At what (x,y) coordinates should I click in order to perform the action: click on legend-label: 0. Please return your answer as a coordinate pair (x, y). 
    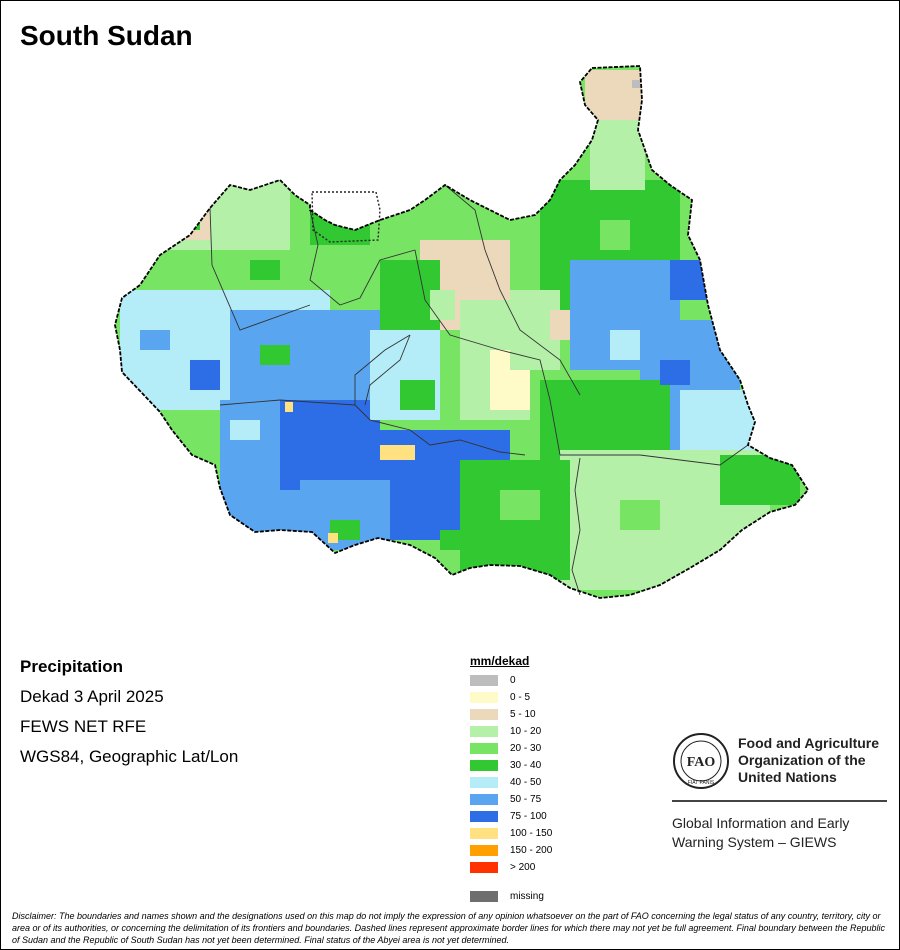
    Looking at the image, I should click on (513, 680).